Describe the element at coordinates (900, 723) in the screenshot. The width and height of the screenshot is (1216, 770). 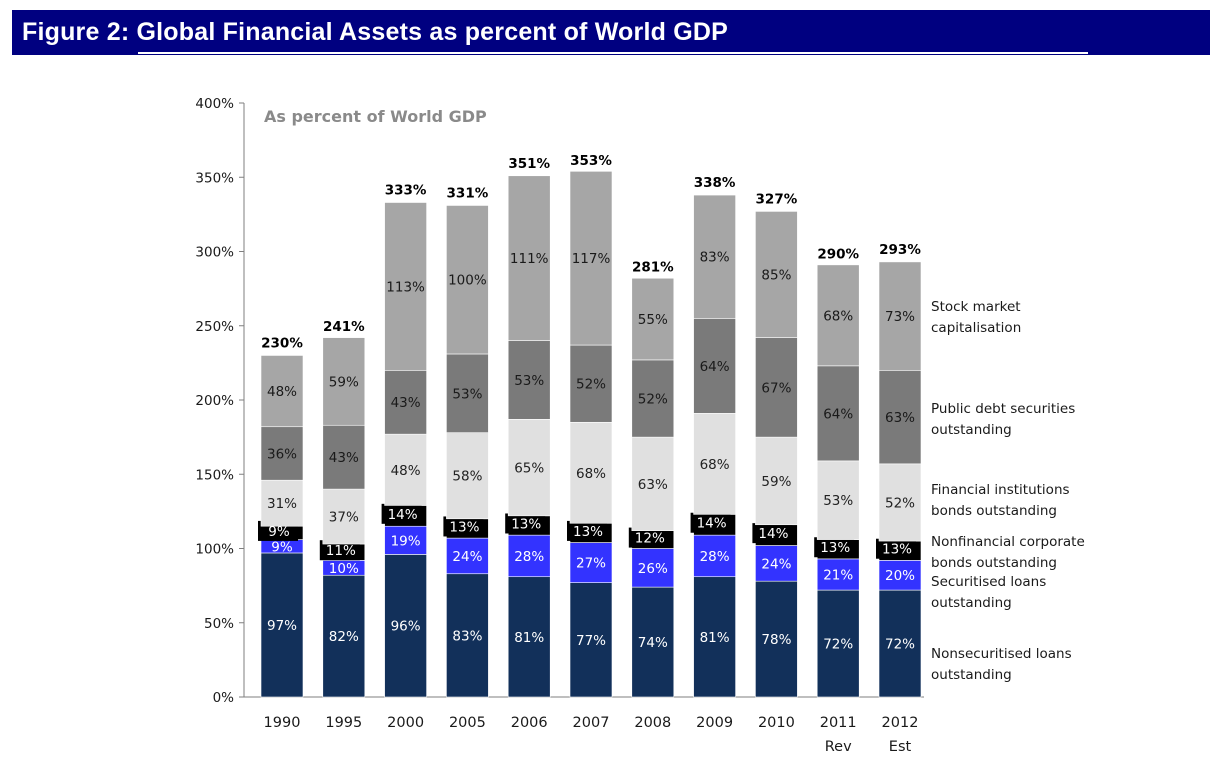
I see `x-tick-label: 2012` at that location.